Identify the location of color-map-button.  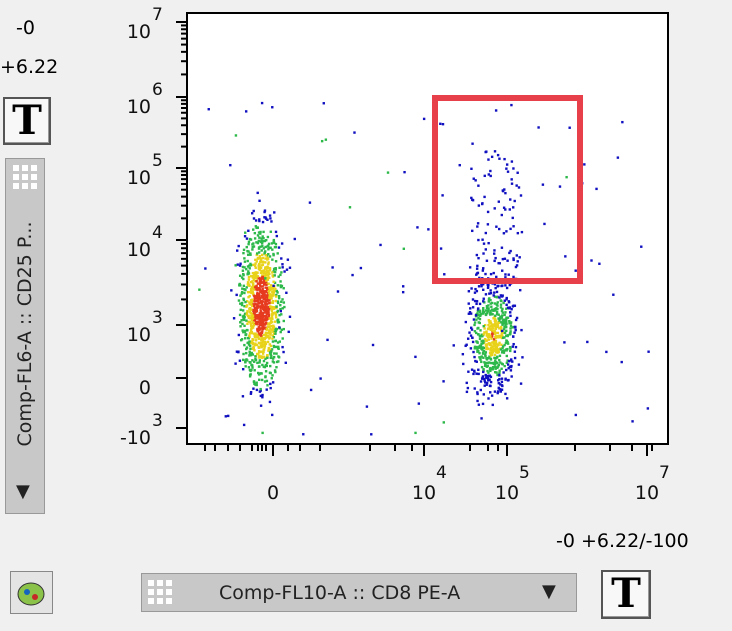
(31, 592).